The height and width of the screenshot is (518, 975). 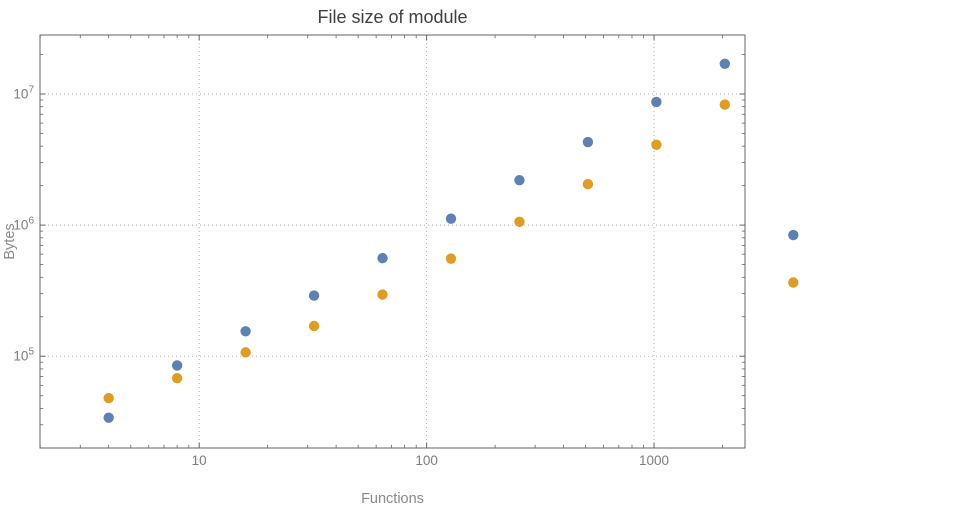 What do you see at coordinates (10, 241) in the screenshot?
I see `y-axis-label: Bytes` at bounding box center [10, 241].